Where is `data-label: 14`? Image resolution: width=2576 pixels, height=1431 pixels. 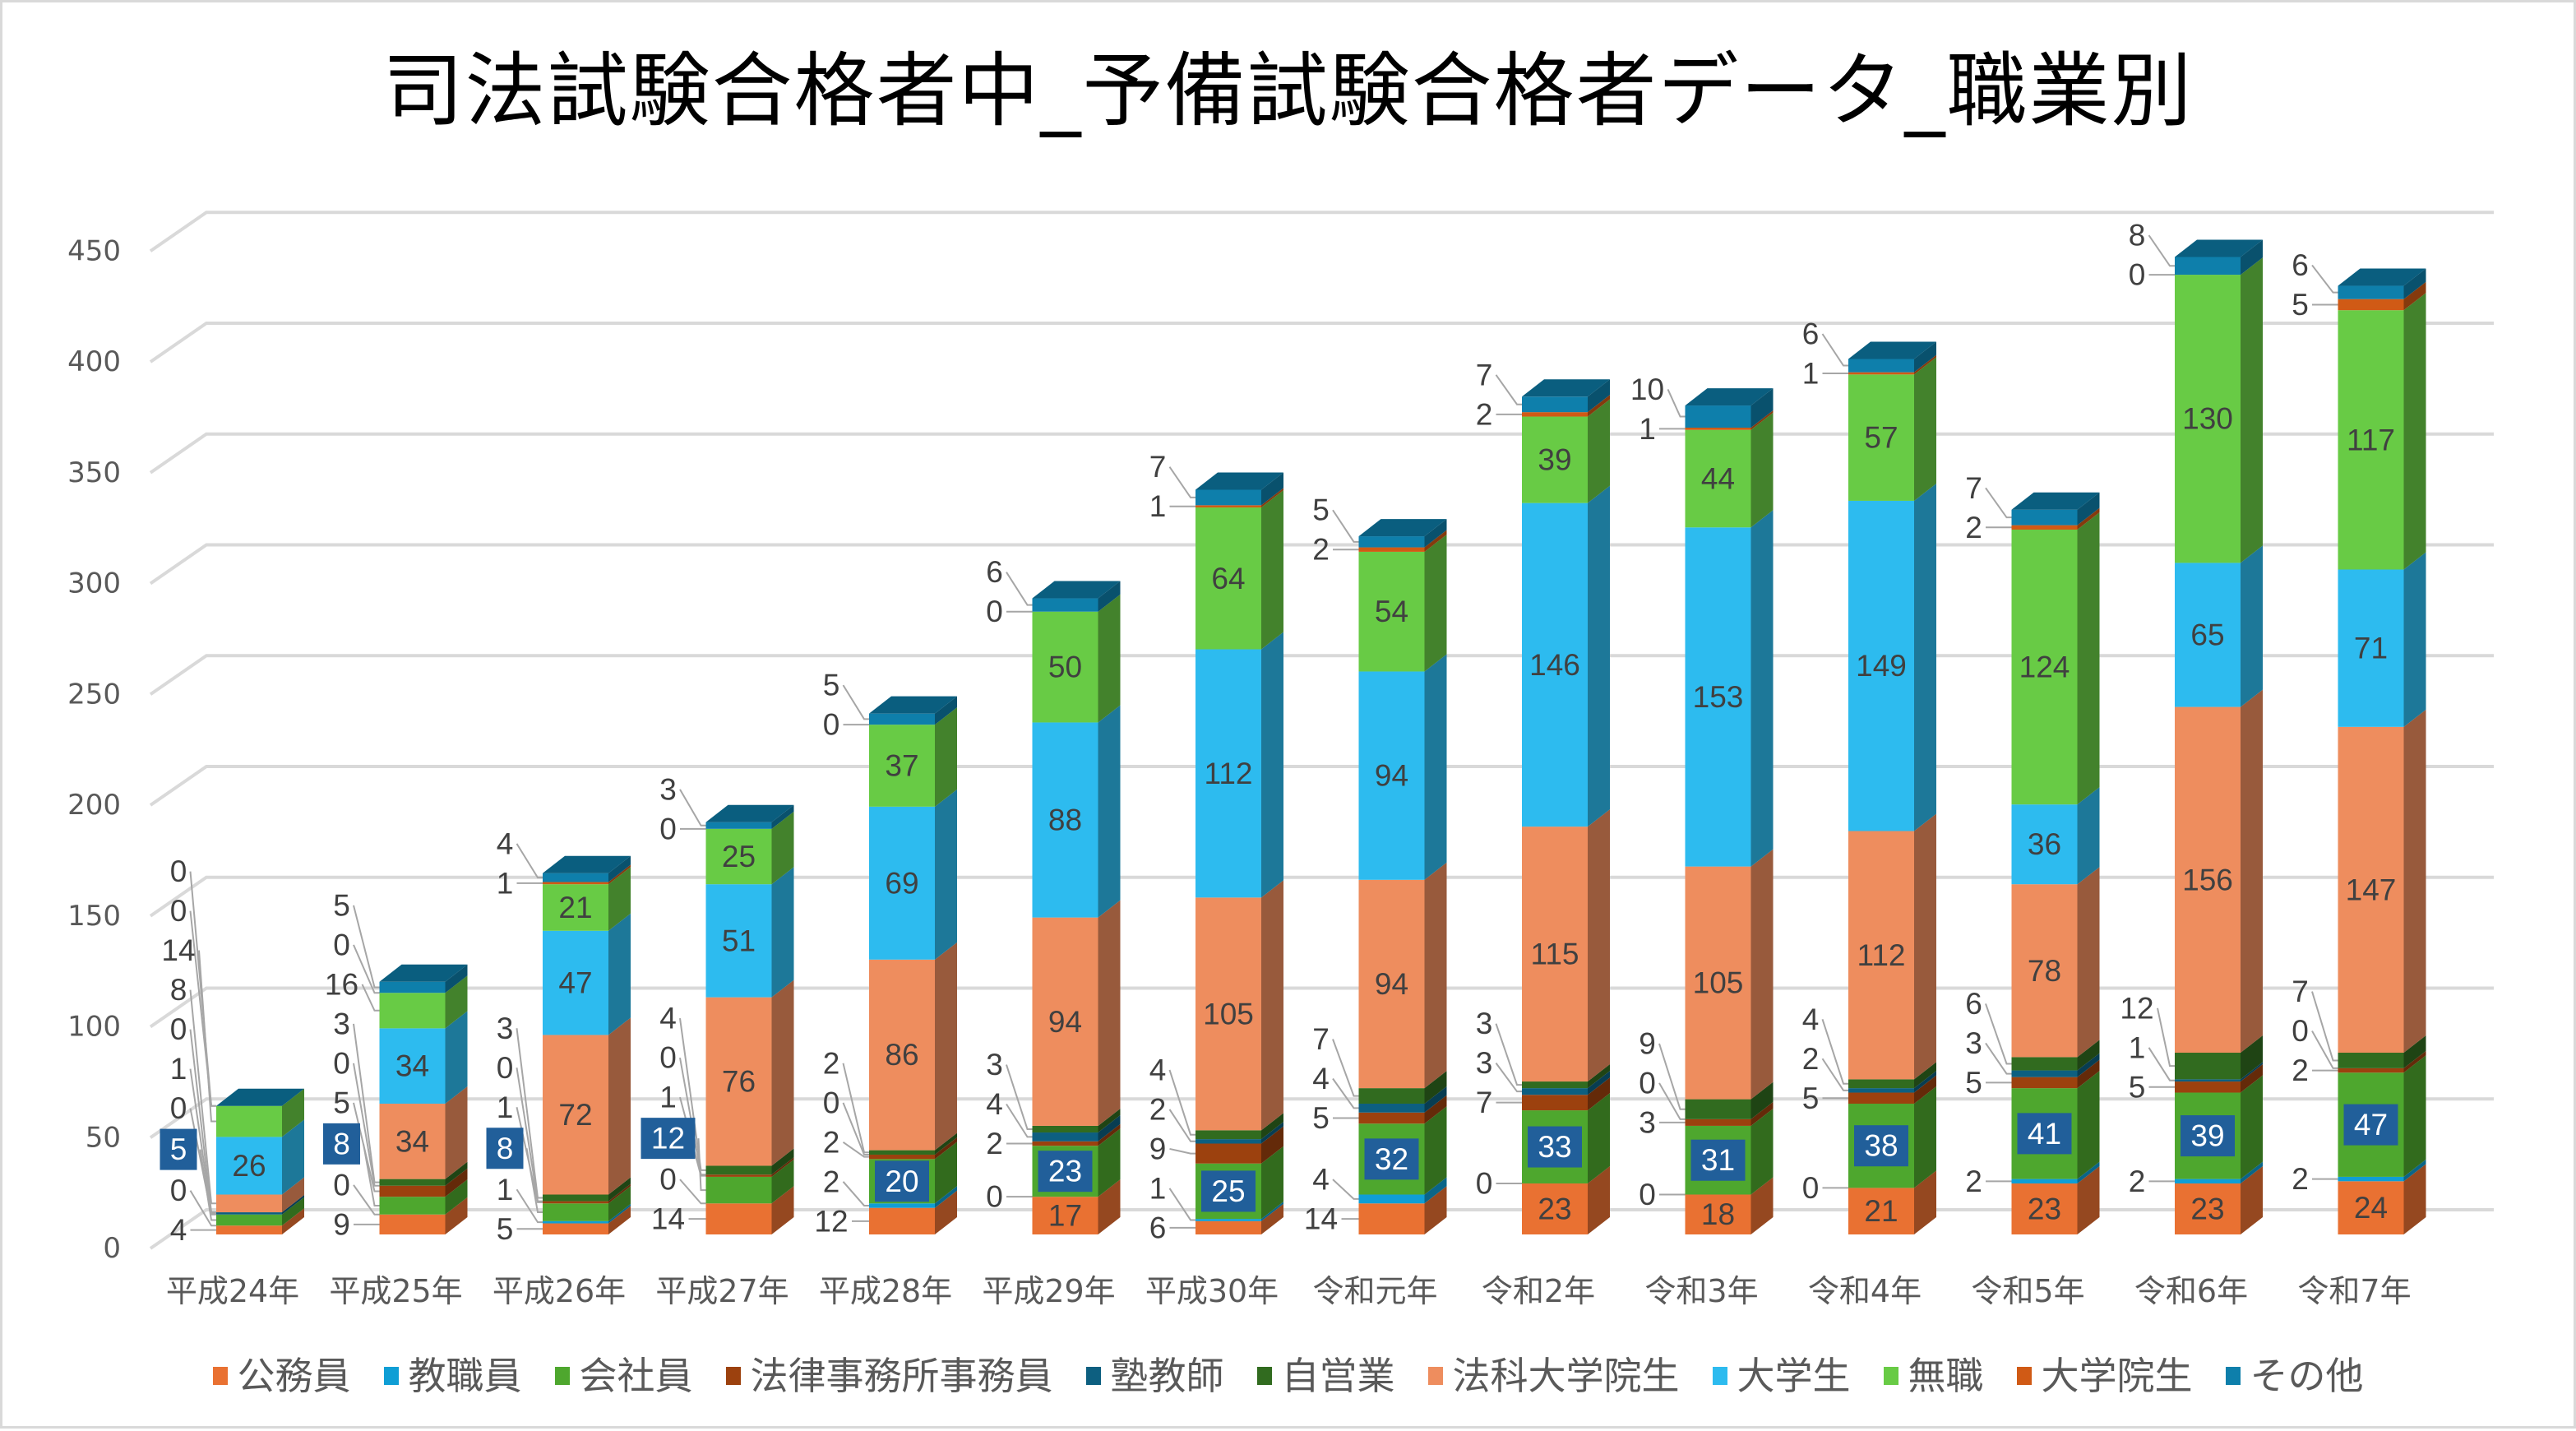
data-label: 14 is located at coordinates (178, 950).